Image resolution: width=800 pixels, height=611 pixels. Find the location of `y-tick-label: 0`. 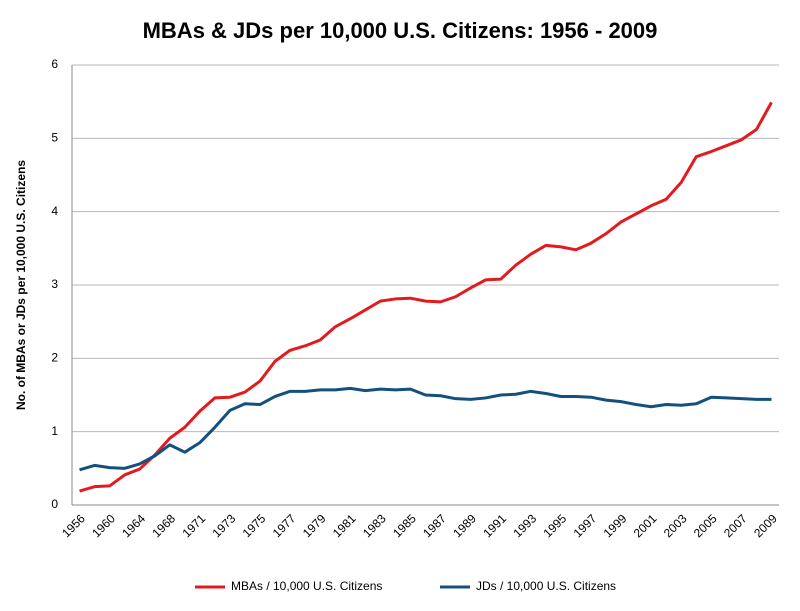

y-tick-label: 0 is located at coordinates (54, 504).